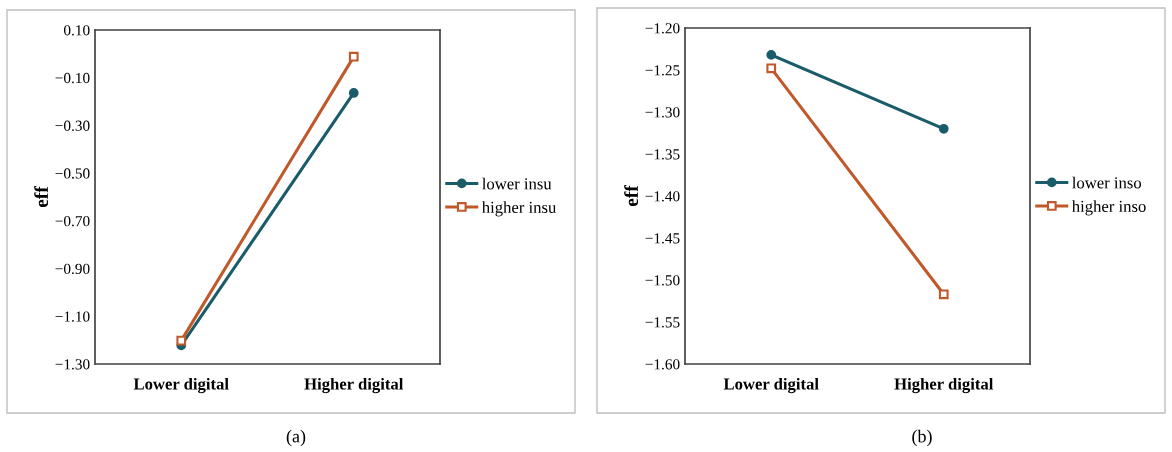 This screenshot has width=1172, height=452. Describe the element at coordinates (922, 438) in the screenshot. I see `text: (b)` at that location.